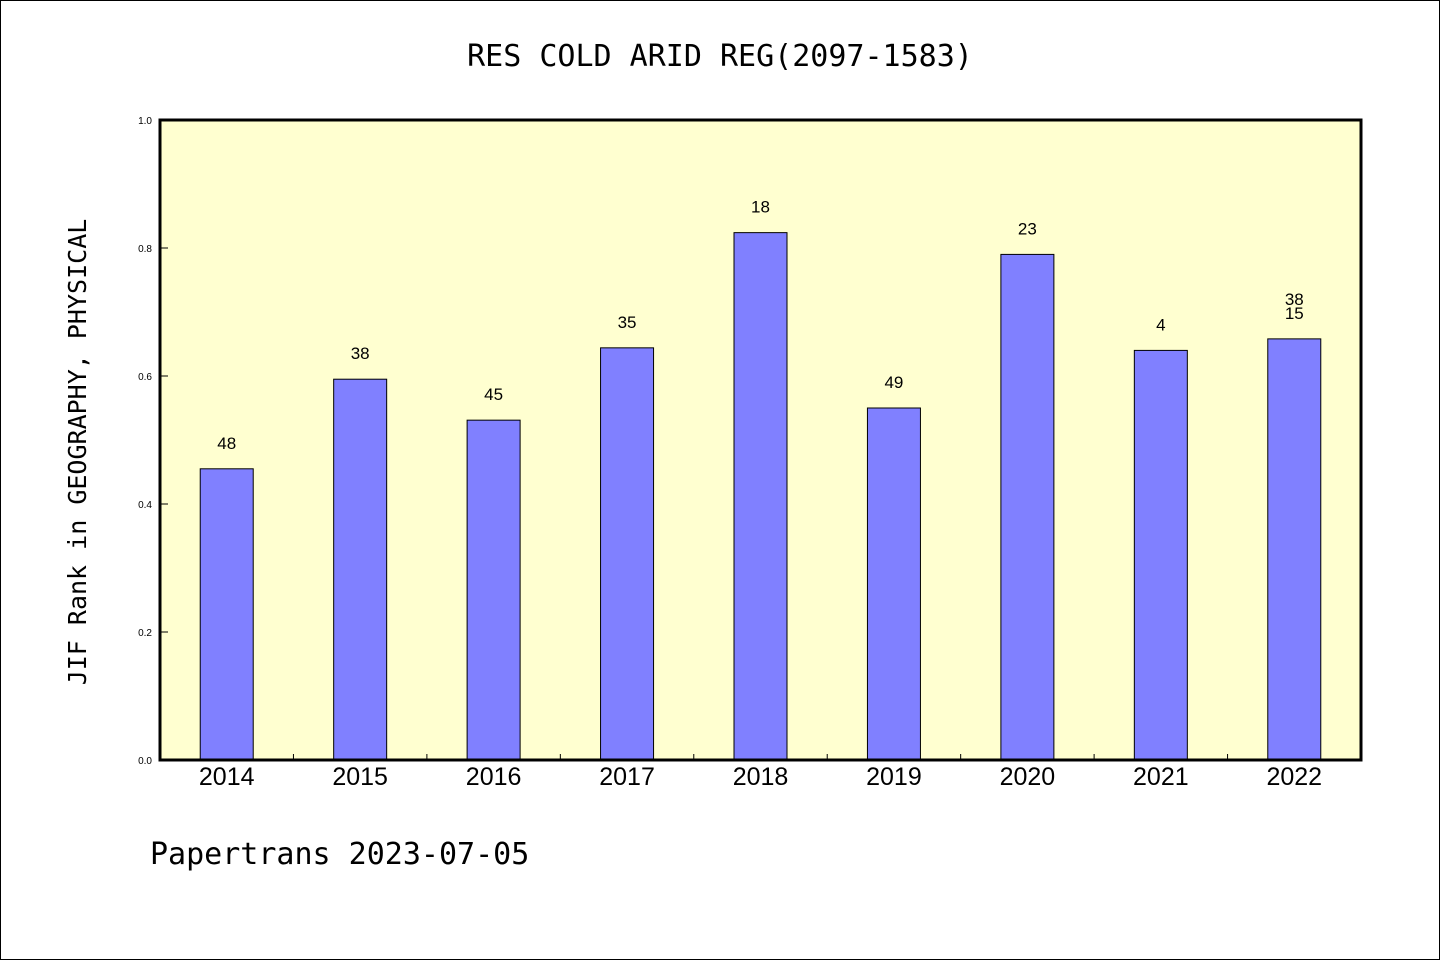 The image size is (1440, 960). Describe the element at coordinates (1294, 777) in the screenshot. I see `x-tick-label: 2022` at that location.